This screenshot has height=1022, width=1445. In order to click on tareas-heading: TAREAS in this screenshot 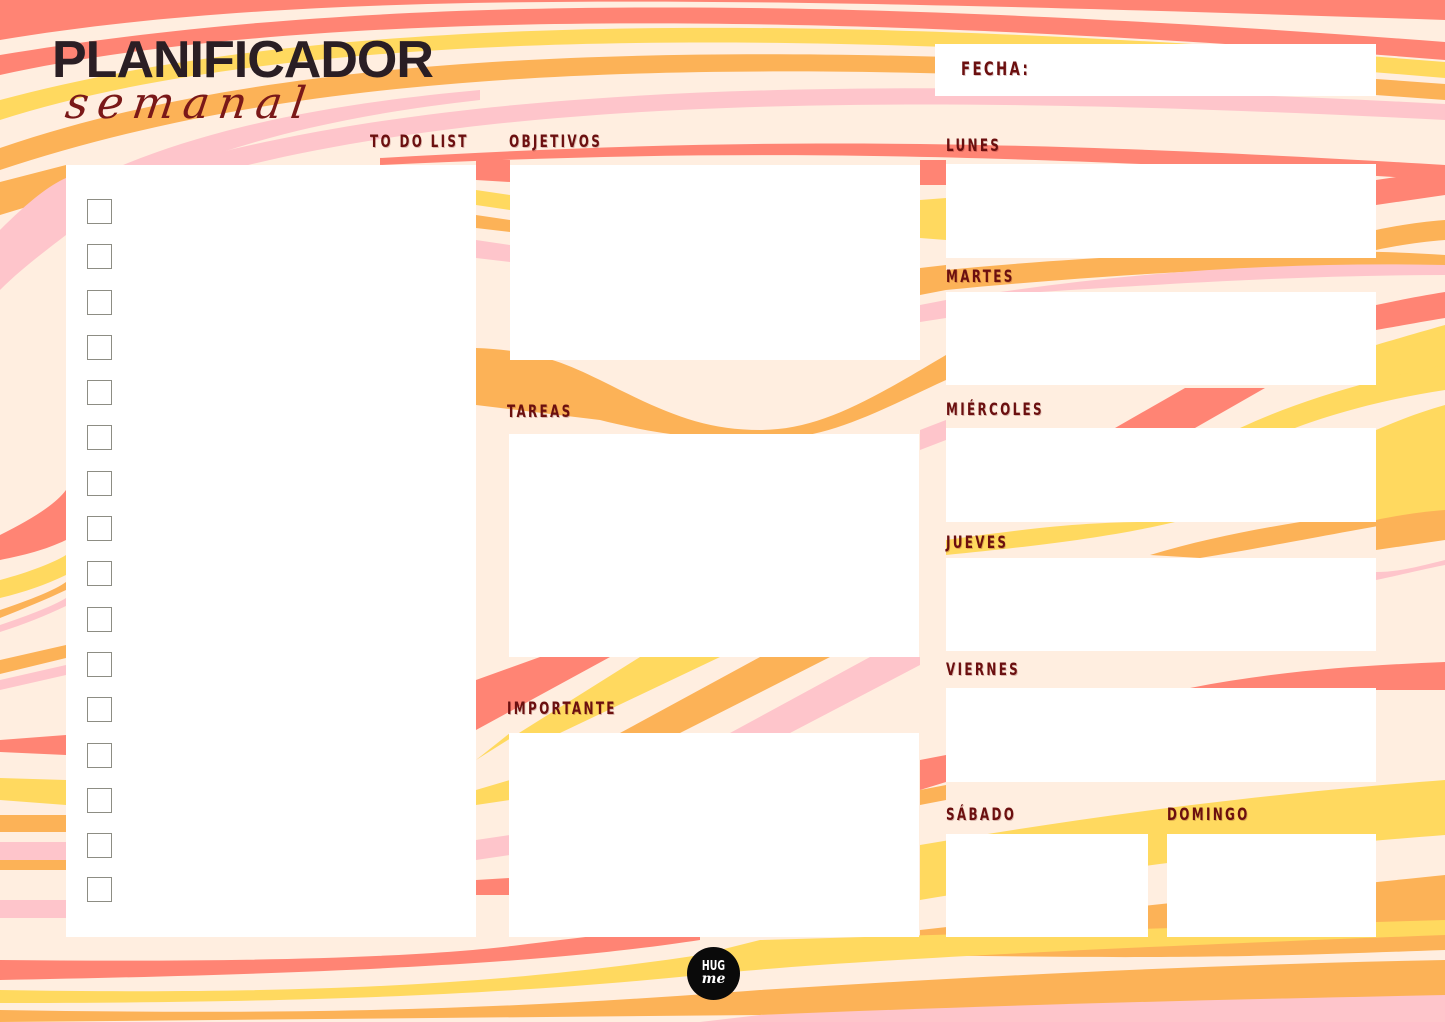, I will do `click(540, 412)`.